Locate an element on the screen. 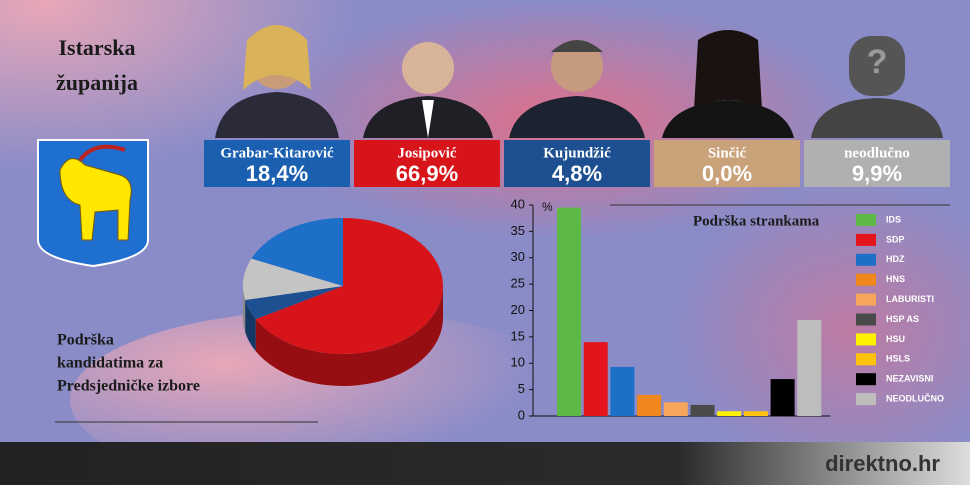 This screenshot has height=485, width=970. candidate-value: 9,9% is located at coordinates (877, 173).